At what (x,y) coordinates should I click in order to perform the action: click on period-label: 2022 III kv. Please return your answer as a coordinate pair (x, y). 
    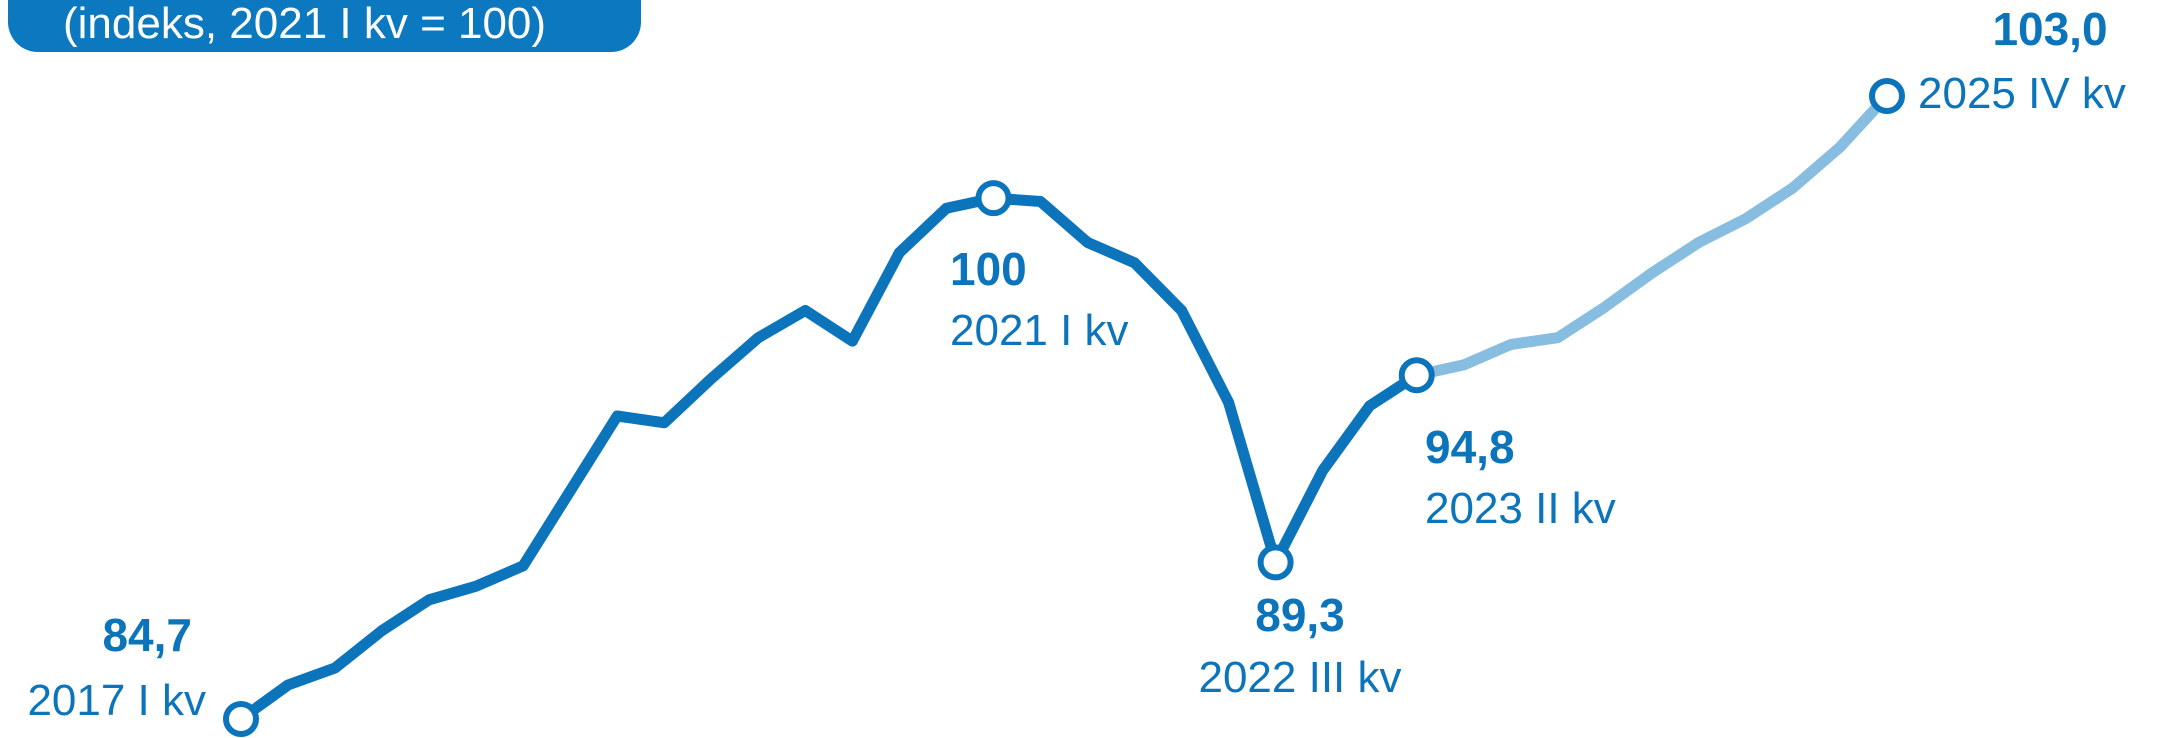
    Looking at the image, I should click on (1299, 677).